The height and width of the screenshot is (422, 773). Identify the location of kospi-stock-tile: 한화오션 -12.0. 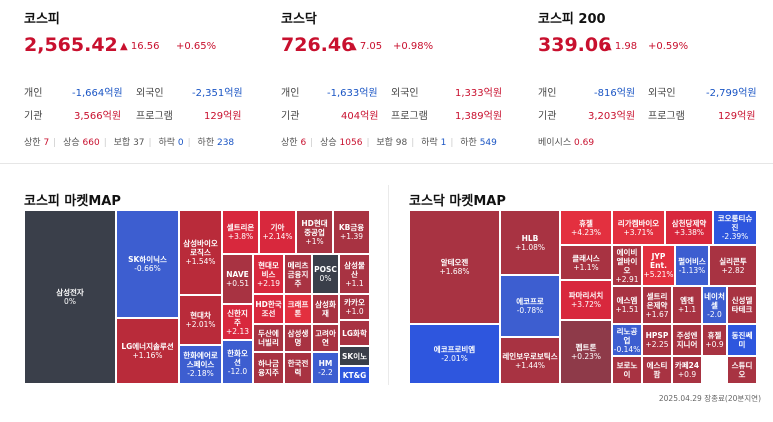
(237, 362).